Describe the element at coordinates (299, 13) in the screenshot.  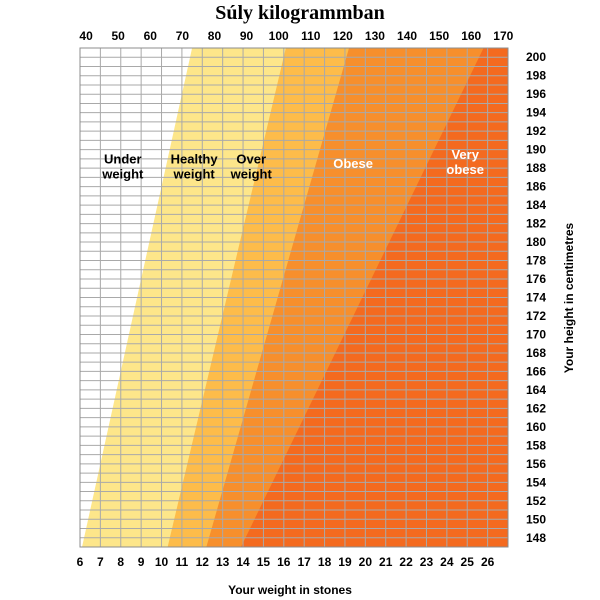
I see `chart-title: Súly kilogrammban` at that location.